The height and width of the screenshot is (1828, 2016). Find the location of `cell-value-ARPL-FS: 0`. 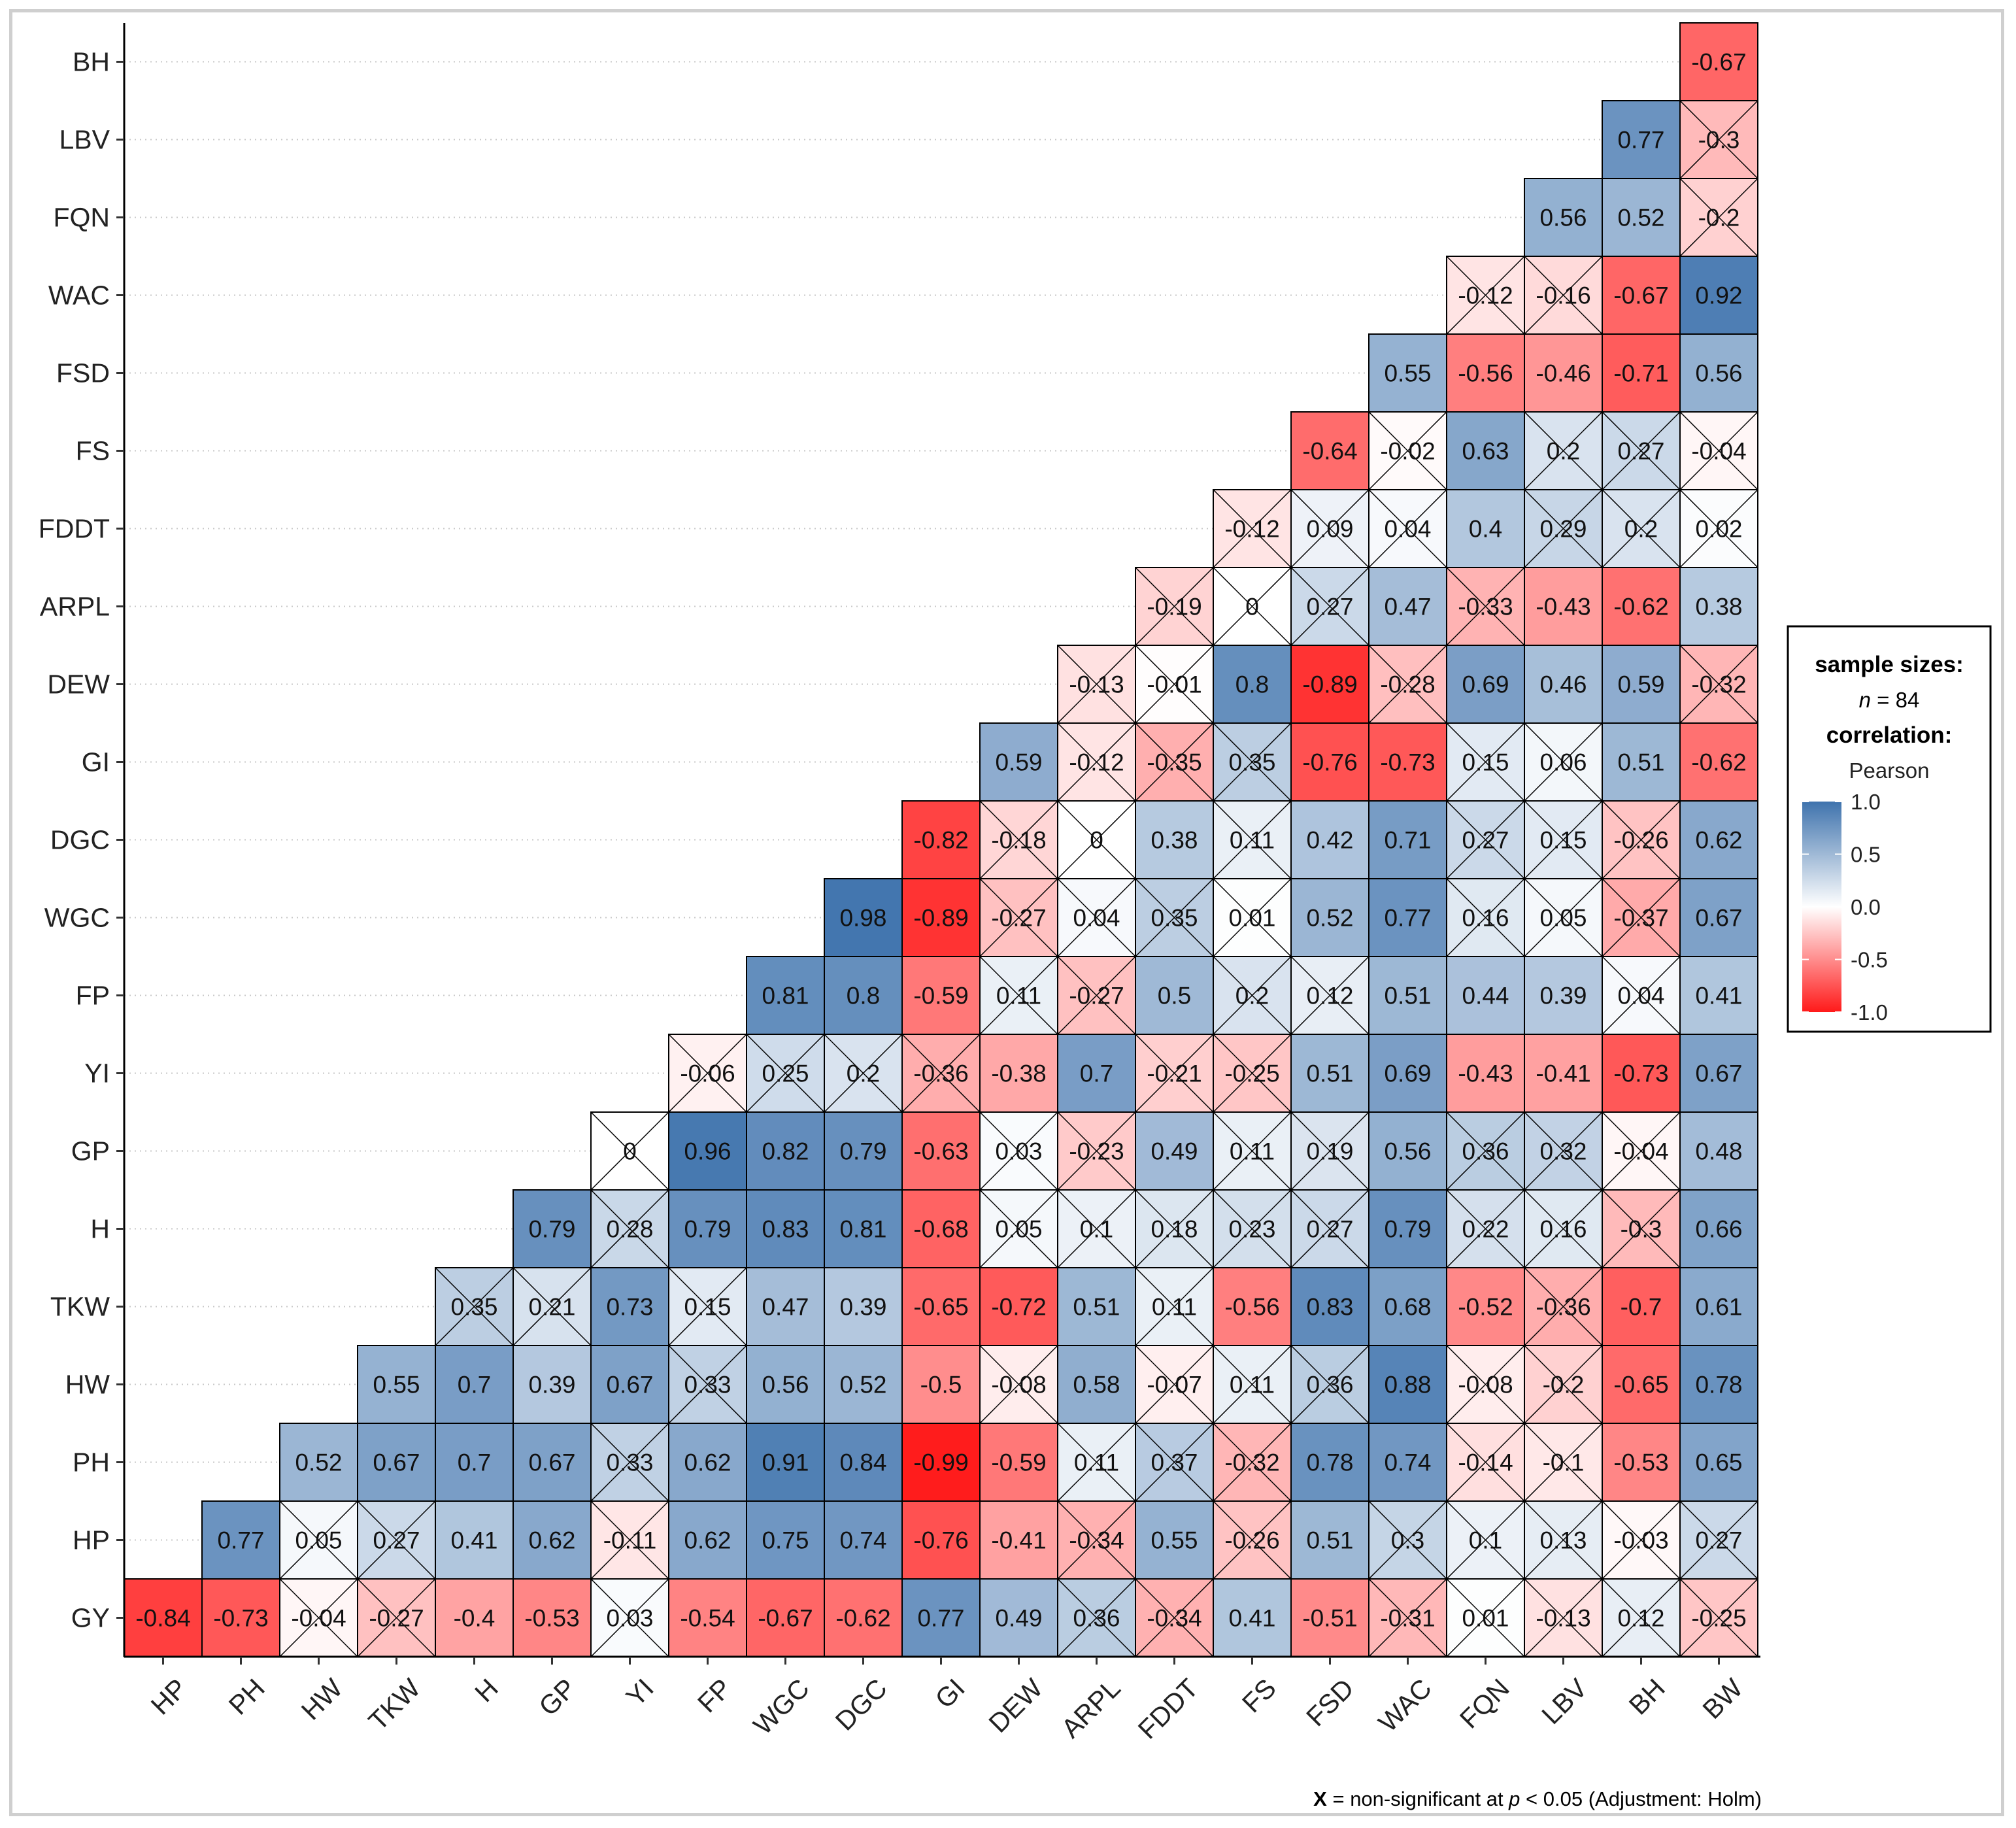

cell-value-ARPL-FS: 0 is located at coordinates (1252, 607).